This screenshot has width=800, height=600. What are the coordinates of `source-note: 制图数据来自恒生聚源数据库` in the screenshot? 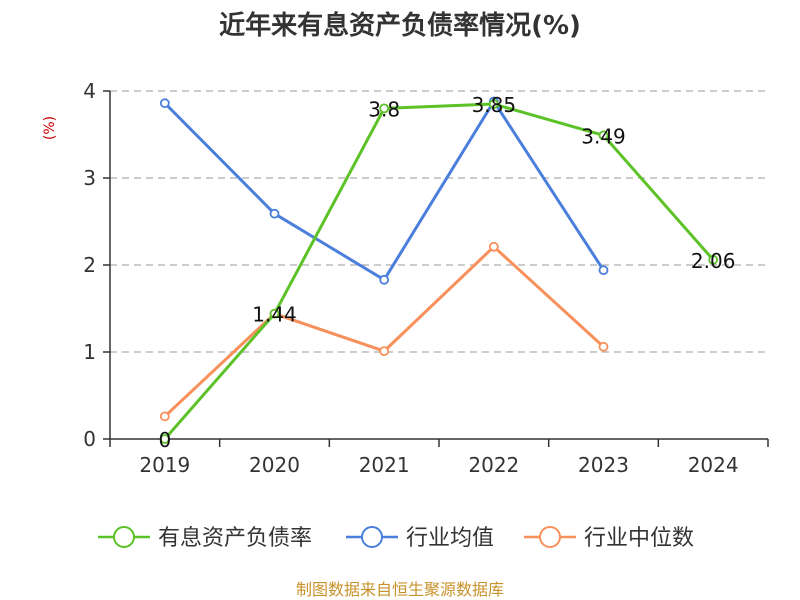 It's located at (400, 589).